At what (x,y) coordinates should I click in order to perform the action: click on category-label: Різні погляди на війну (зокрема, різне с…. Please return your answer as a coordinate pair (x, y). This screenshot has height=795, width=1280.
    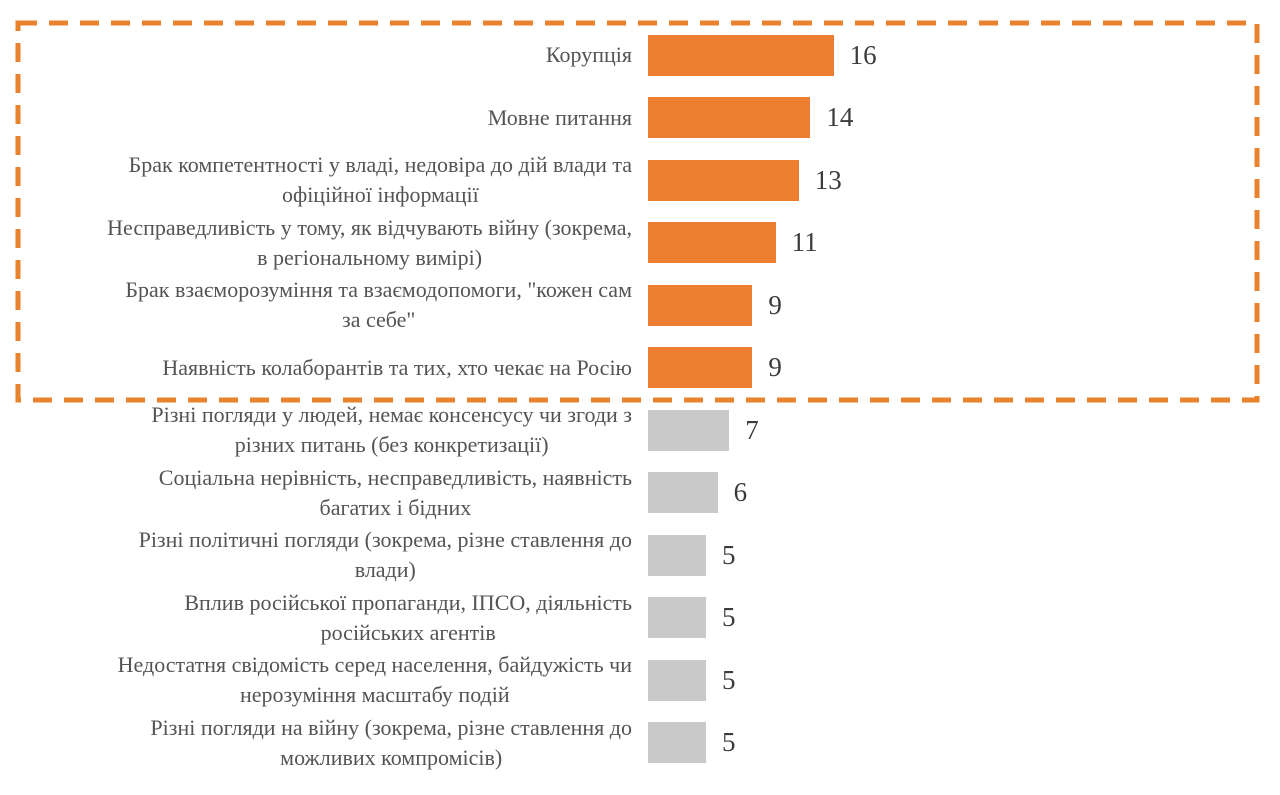
    Looking at the image, I should click on (391, 742).